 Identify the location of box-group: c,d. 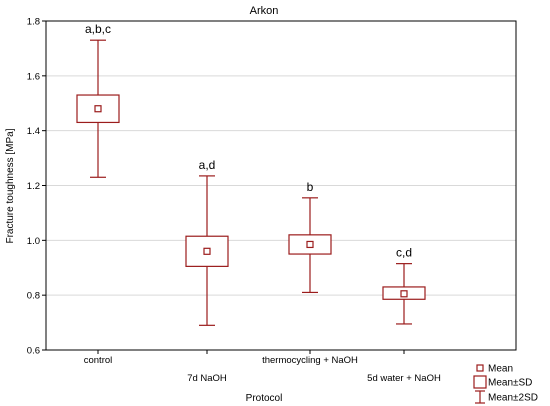
(404, 285).